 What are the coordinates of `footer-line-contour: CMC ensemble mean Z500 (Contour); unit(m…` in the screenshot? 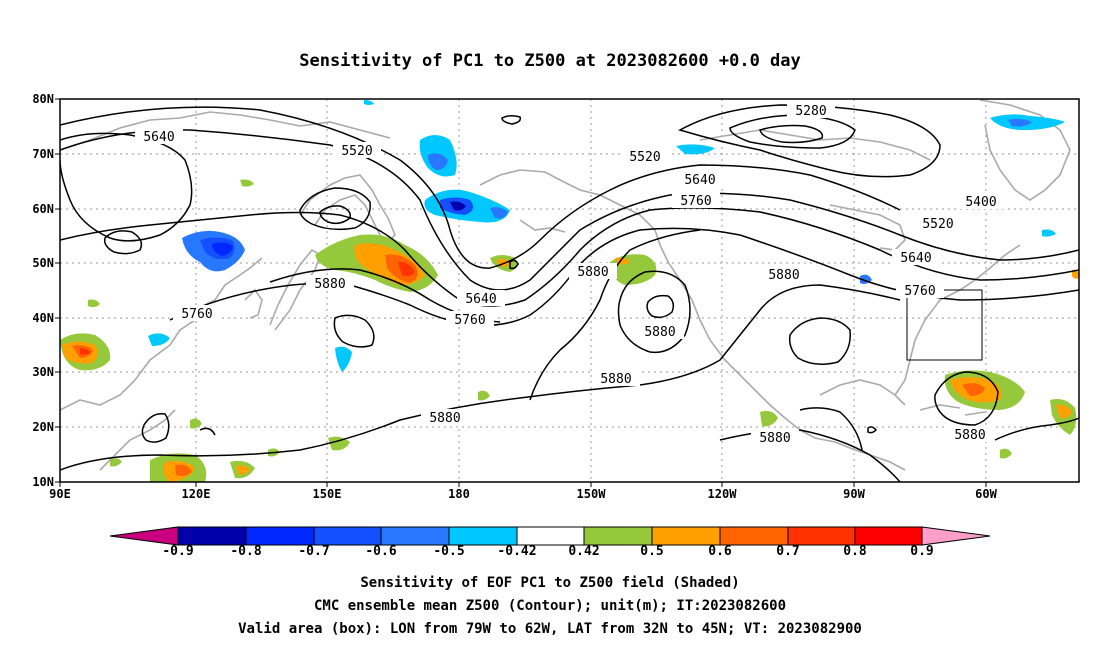 It's located at (549, 606).